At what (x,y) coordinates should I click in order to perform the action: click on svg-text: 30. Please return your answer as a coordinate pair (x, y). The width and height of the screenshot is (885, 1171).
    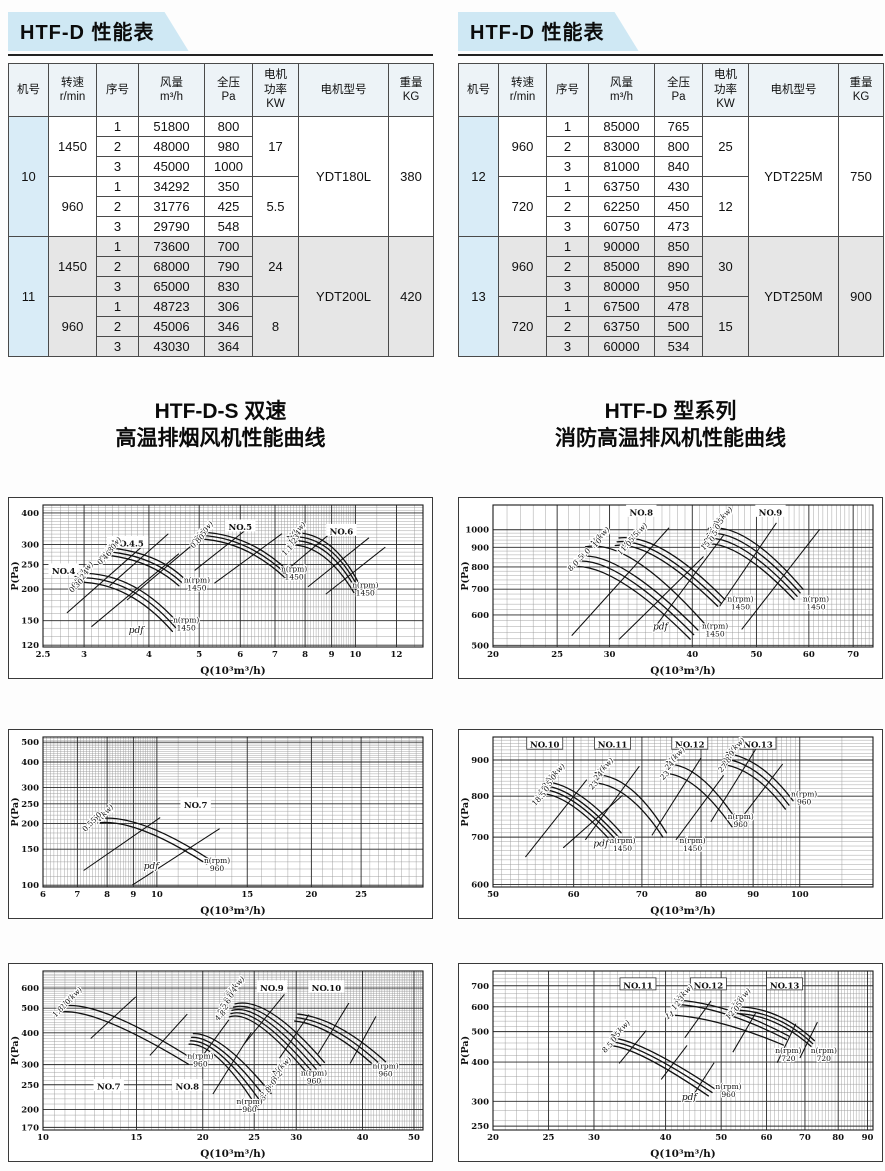
    Looking at the image, I should click on (594, 1138).